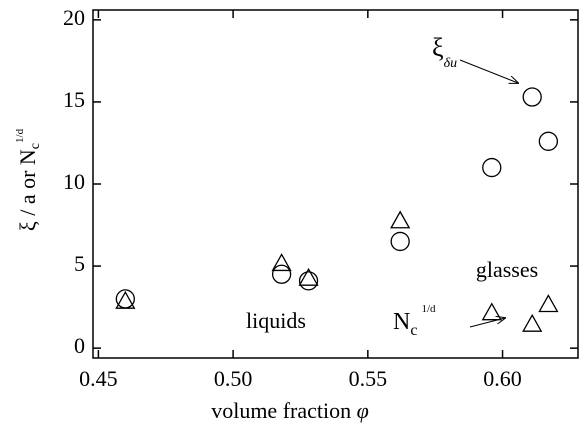  What do you see at coordinates (507, 269) in the screenshot?
I see `glasses-label: glasses` at bounding box center [507, 269].